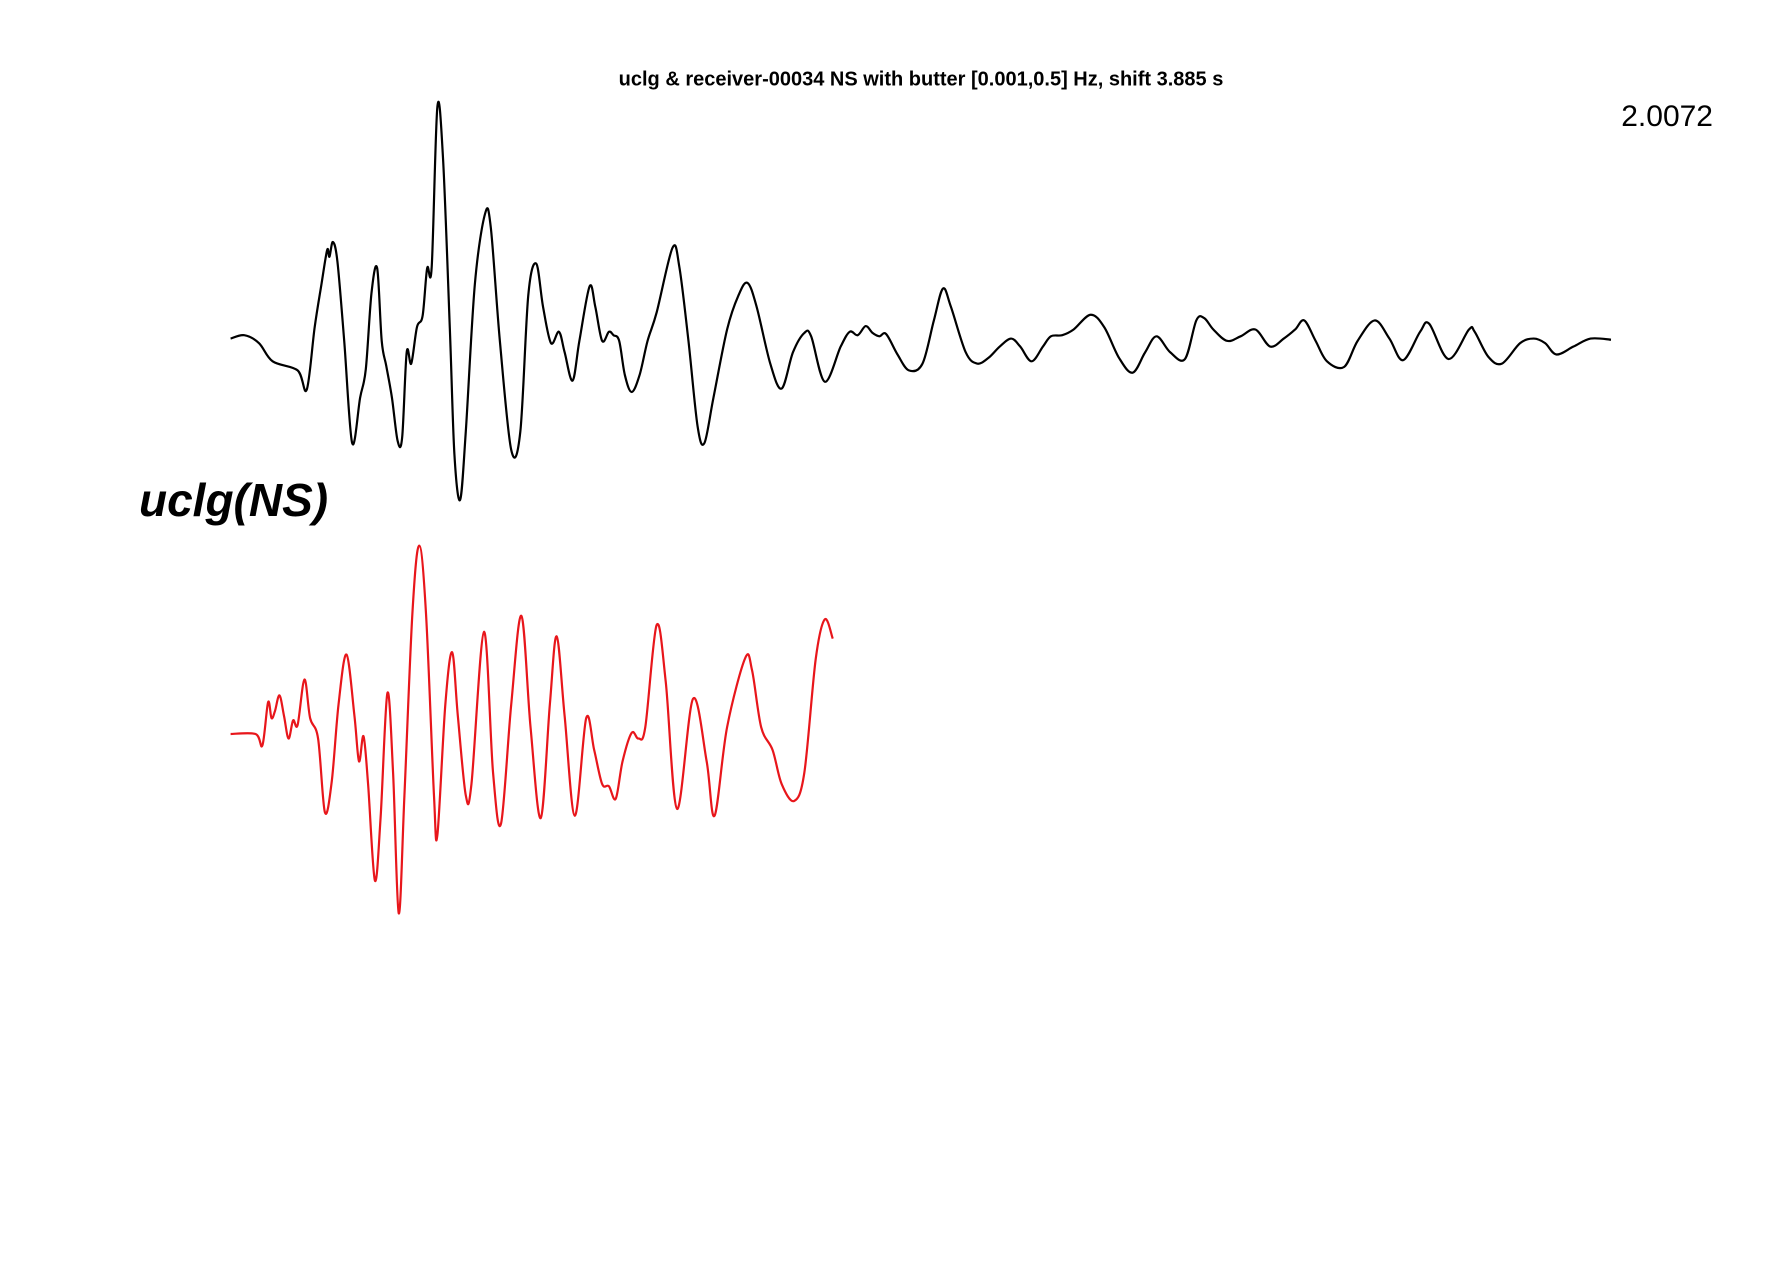  I want to click on station-label: uclg(NS), so click(233, 500).